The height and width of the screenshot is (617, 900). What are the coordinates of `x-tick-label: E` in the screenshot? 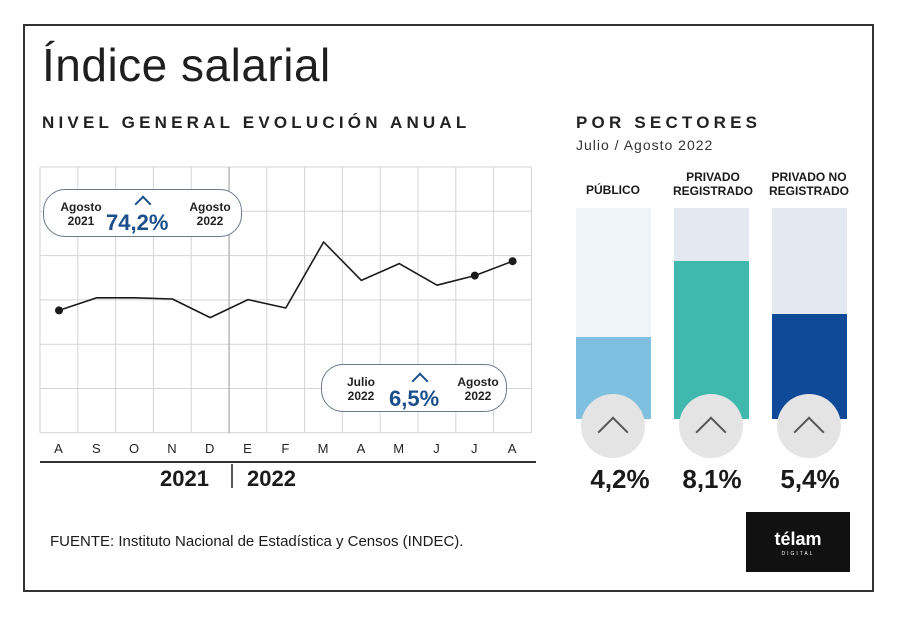 It's located at (248, 448).